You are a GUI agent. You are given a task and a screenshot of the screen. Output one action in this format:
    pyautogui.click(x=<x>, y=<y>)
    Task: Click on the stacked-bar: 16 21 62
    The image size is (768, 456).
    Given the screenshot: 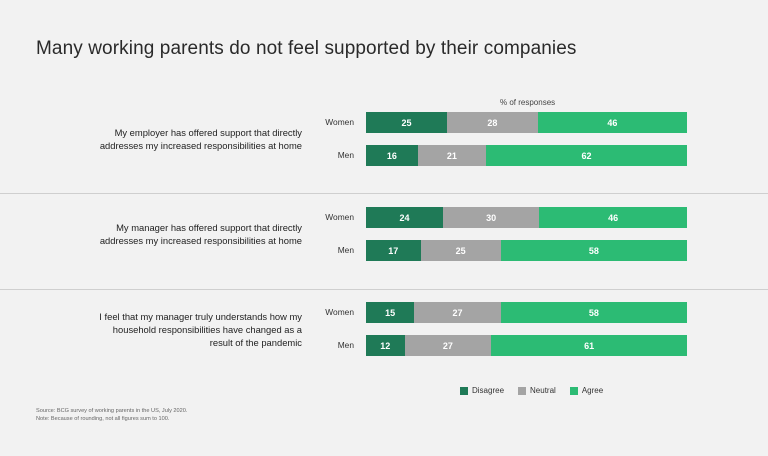 What is the action you would take?
    pyautogui.click(x=526, y=155)
    